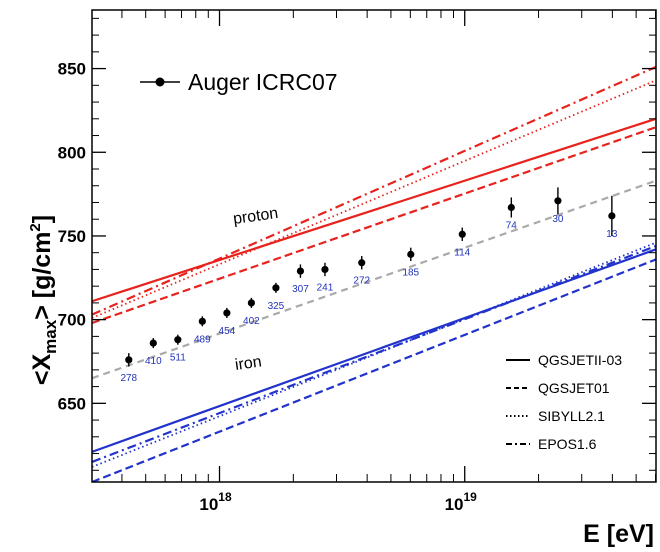 This screenshot has height=552, width=660. Describe the element at coordinates (72, 152) in the screenshot. I see `y-tick-label: 800` at that location.